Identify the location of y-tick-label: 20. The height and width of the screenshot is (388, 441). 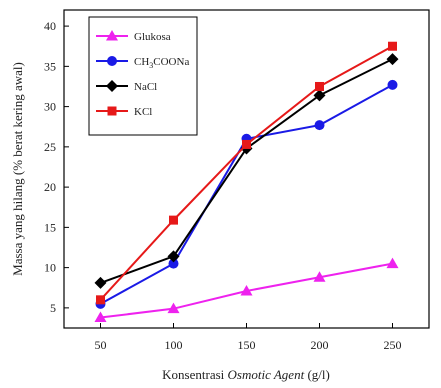
(50, 187).